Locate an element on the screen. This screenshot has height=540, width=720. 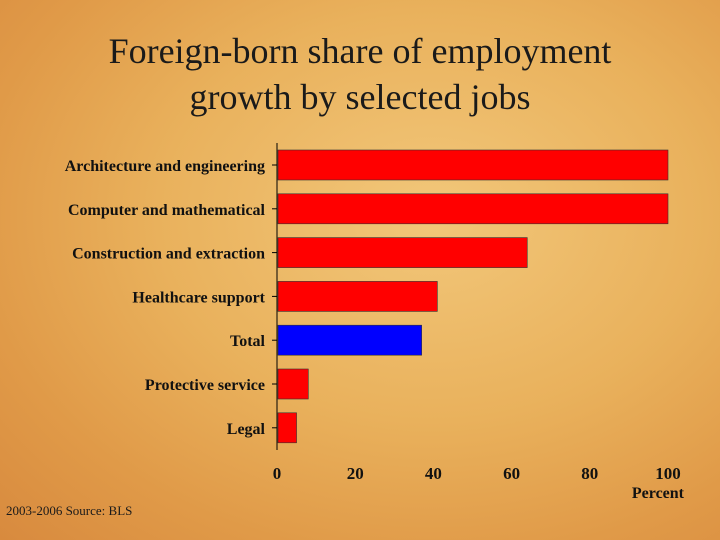
category-label: Healthcare support is located at coordinates (198, 297).